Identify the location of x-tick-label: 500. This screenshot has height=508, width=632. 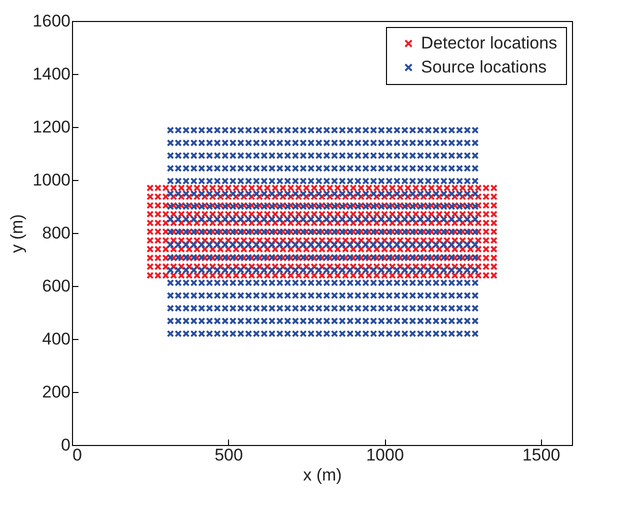
(228, 455).